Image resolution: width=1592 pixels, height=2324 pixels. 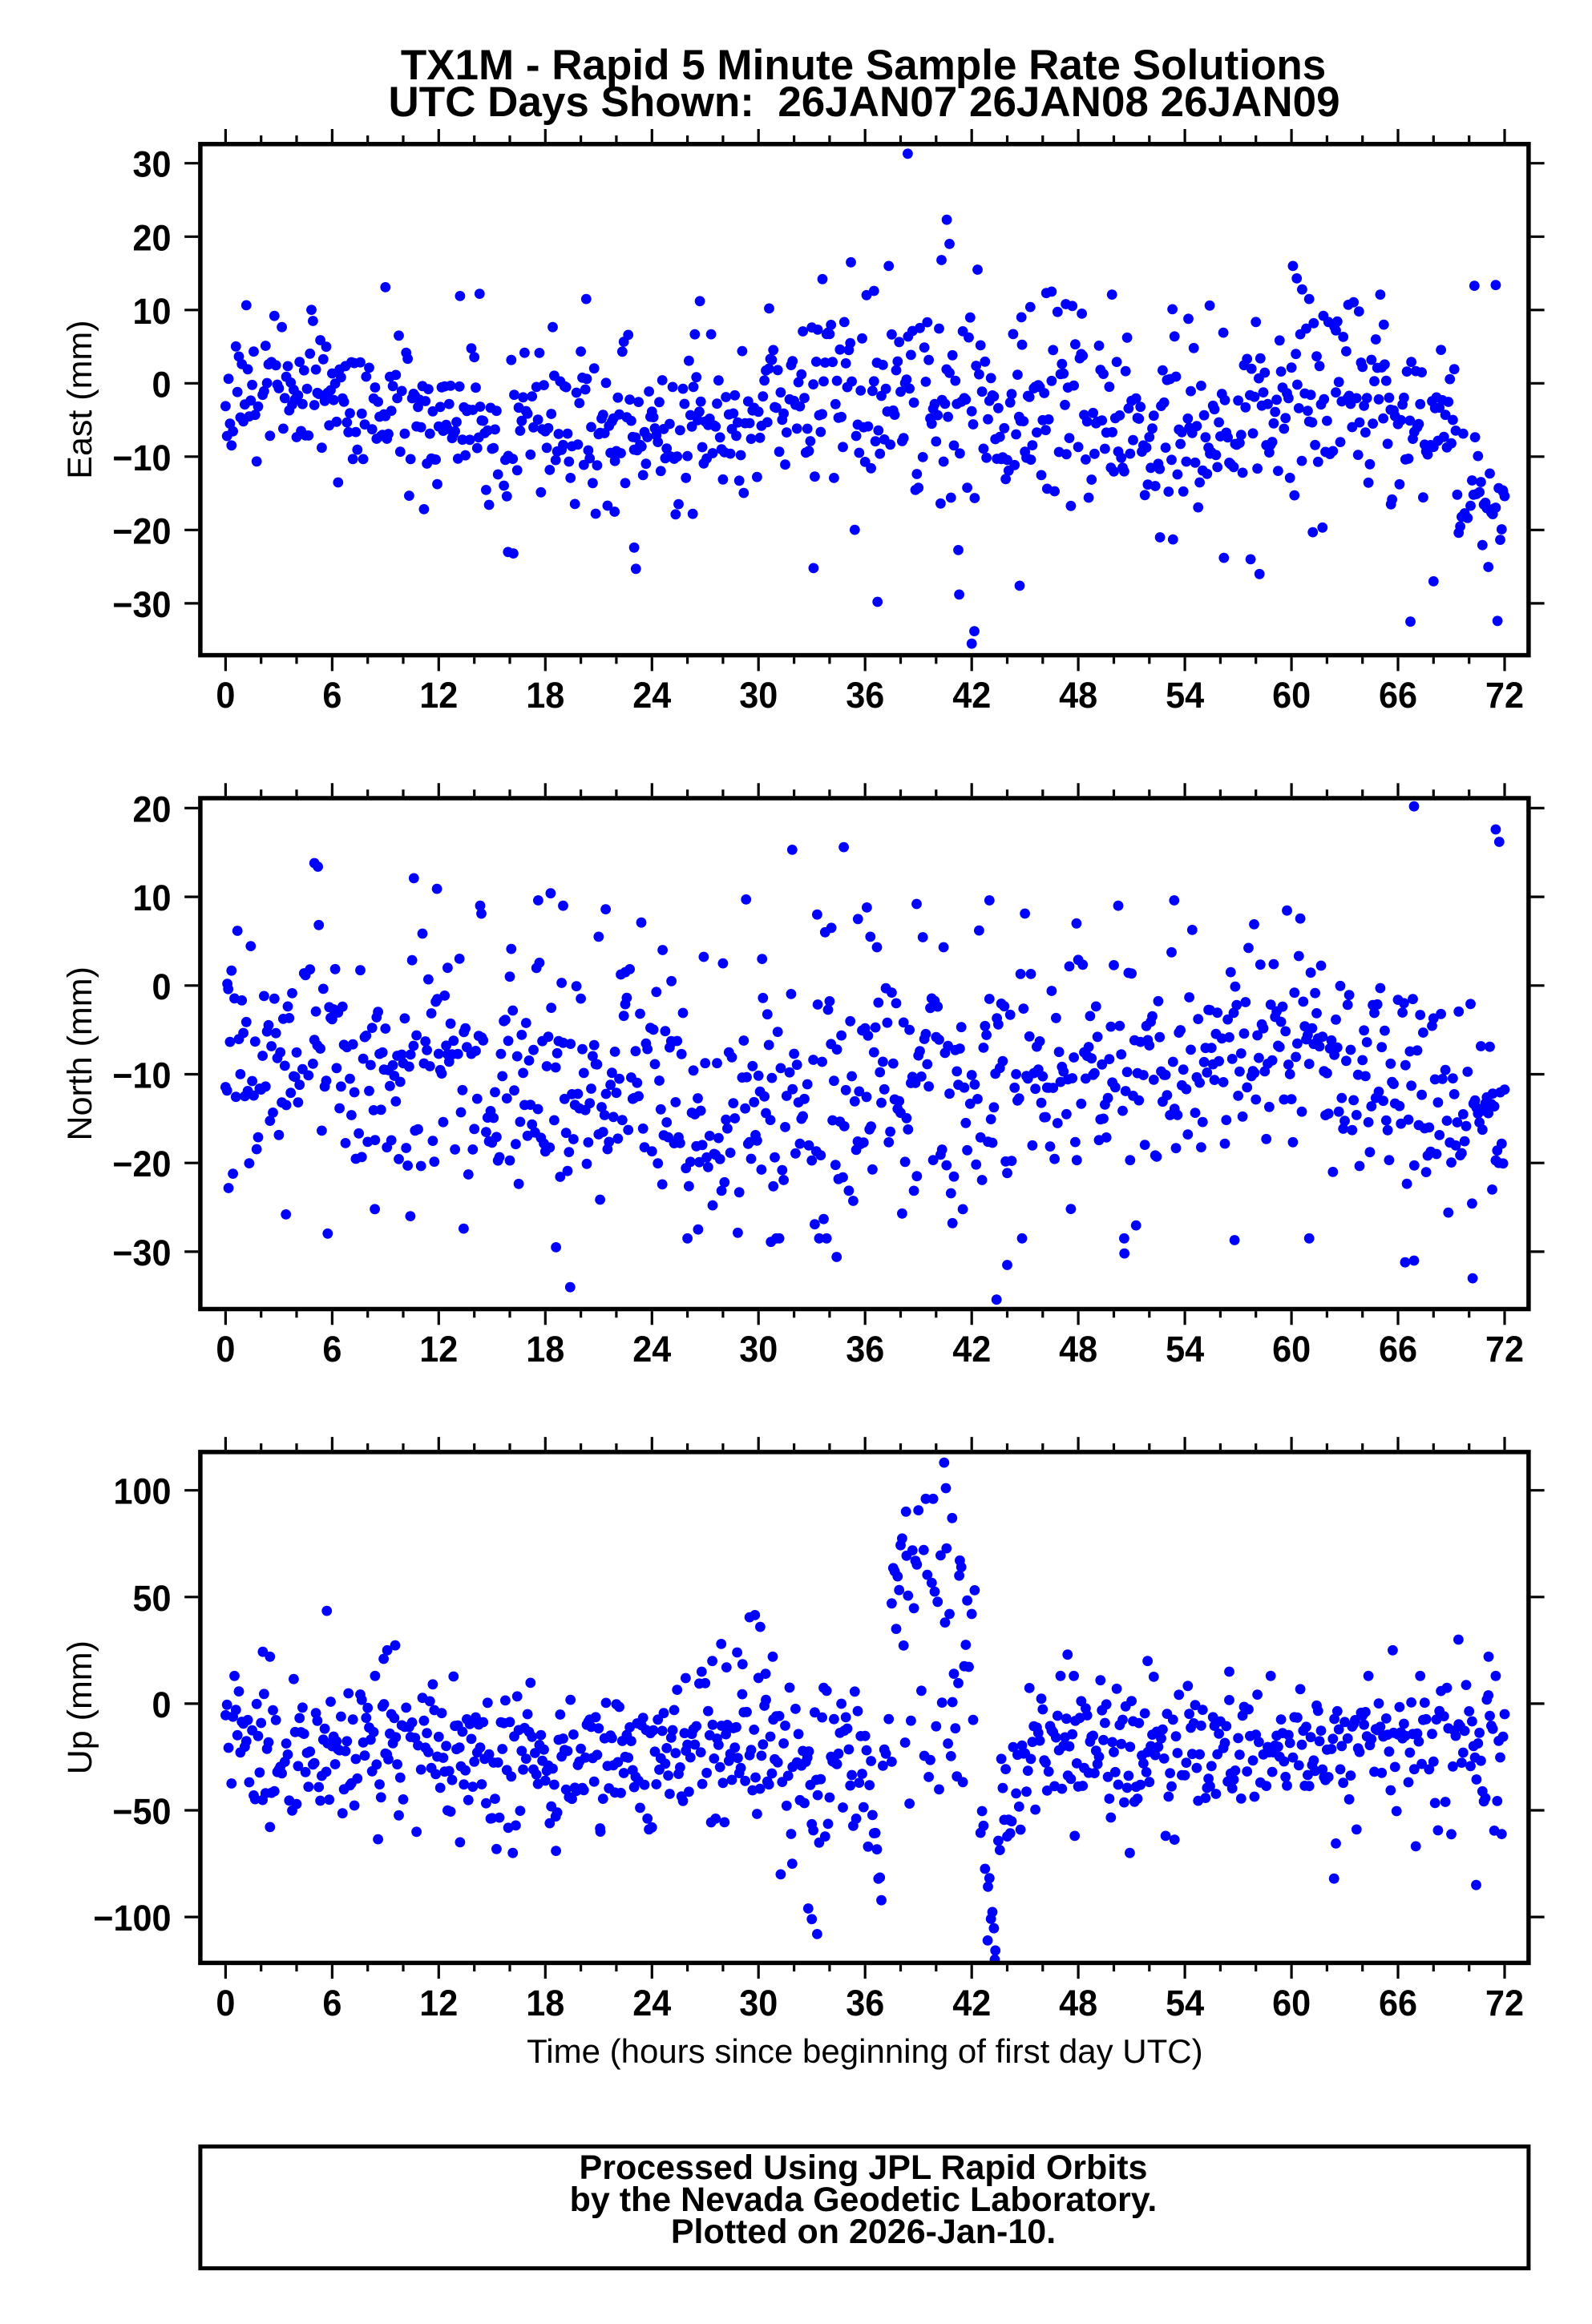 What do you see at coordinates (863, 2232) in the screenshot?
I see `svg-text: Plotted on 2026-Jan-10.` at bounding box center [863, 2232].